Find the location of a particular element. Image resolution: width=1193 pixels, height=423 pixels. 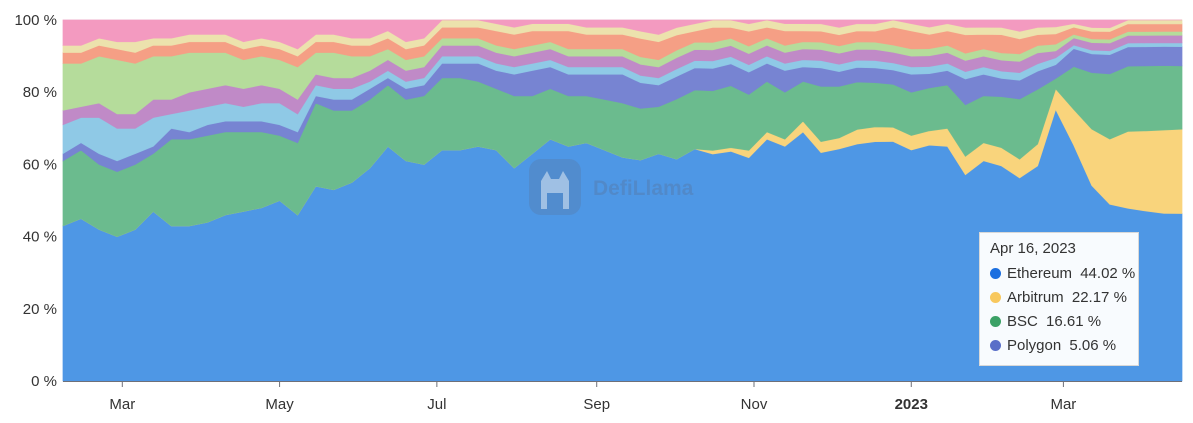

tooltip-row-bsc: BSC 16.61 % is located at coordinates (1059, 321).